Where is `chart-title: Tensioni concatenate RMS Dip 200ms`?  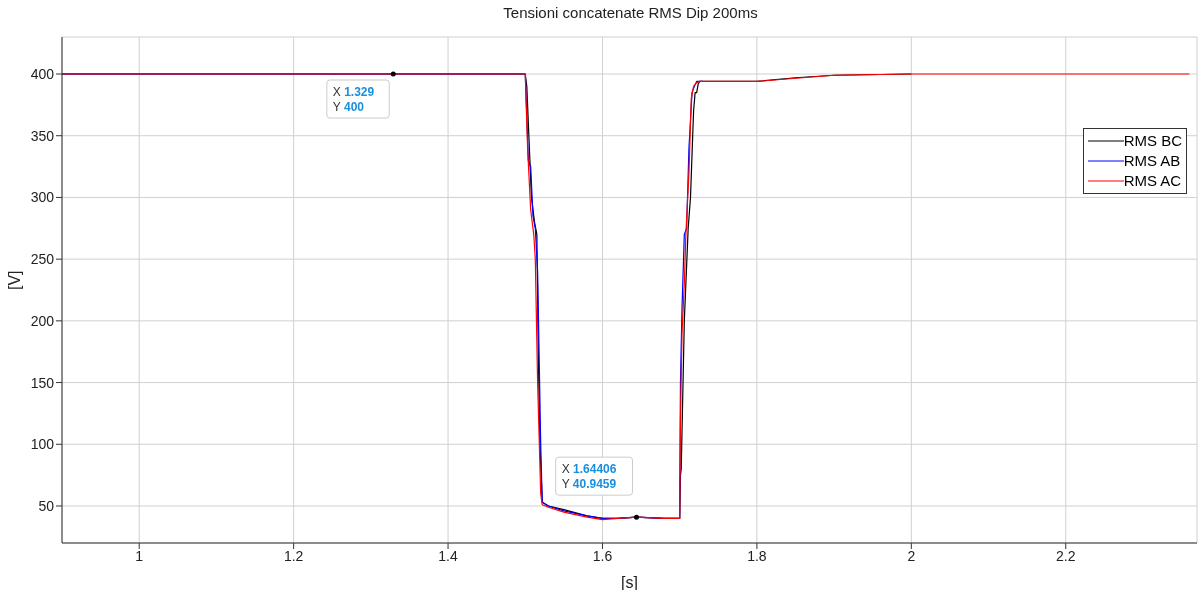
chart-title: Tensioni concatenate RMS Dip 200ms is located at coordinates (630, 12).